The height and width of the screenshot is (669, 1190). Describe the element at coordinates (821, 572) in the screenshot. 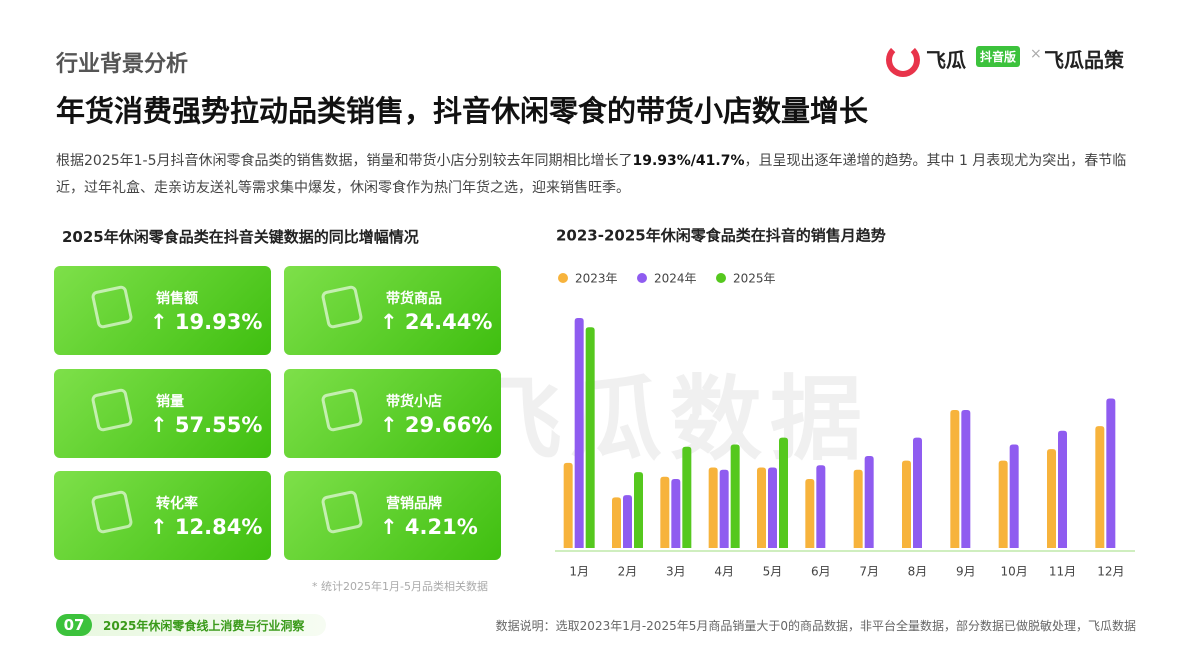

I see `x-tick-label: 6月` at that location.